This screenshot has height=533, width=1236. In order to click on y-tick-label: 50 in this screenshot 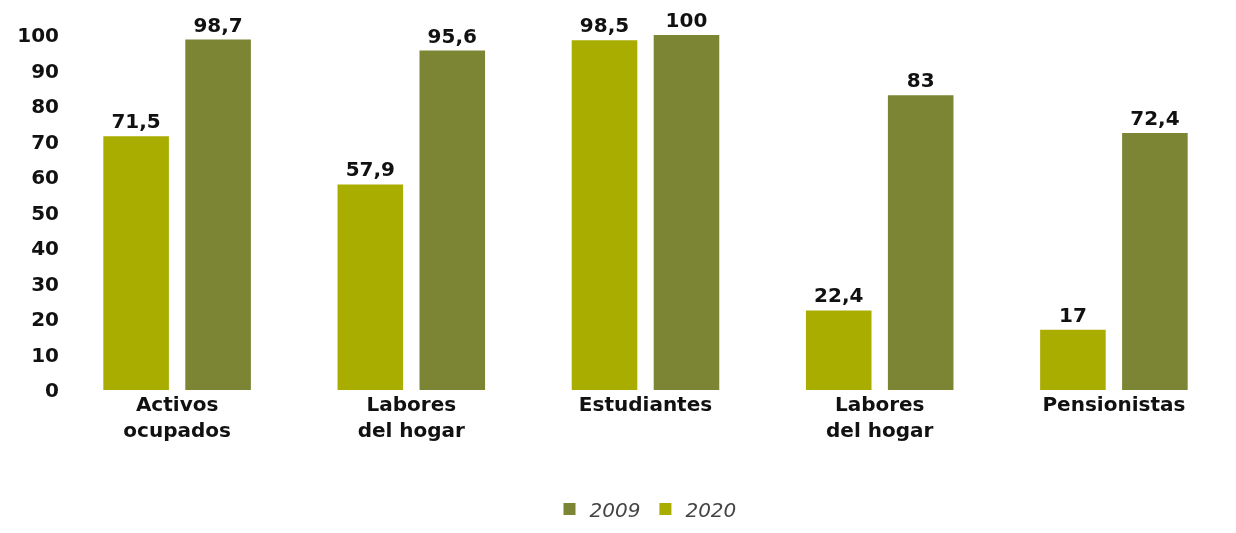, I will do `click(45, 212)`.